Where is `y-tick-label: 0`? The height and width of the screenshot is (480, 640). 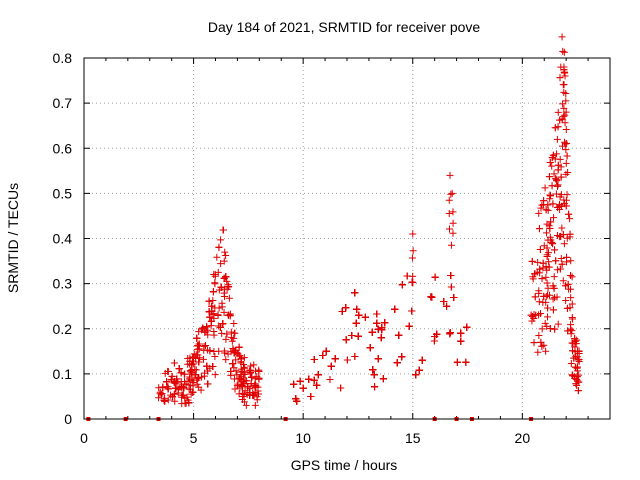
y-tick-label: 0 is located at coordinates (68, 419).